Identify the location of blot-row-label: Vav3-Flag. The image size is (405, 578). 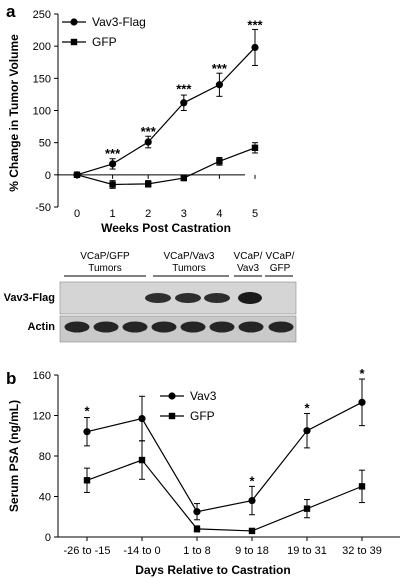
(29, 298).